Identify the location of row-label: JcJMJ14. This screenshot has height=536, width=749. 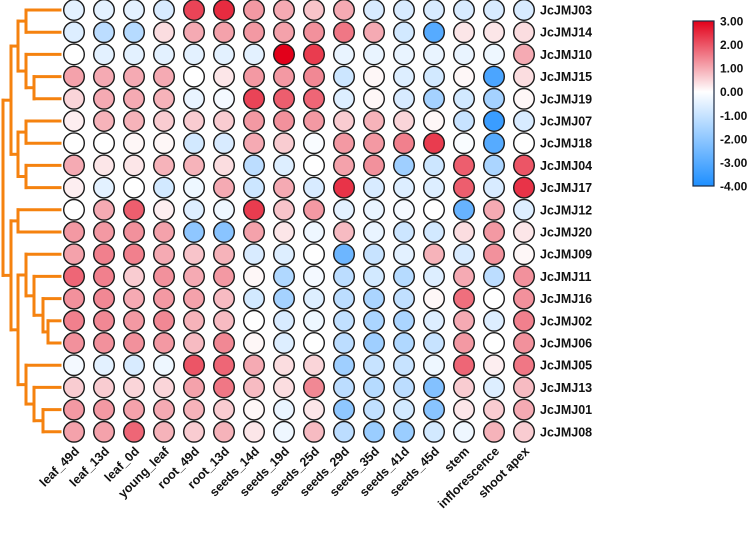
(566, 33).